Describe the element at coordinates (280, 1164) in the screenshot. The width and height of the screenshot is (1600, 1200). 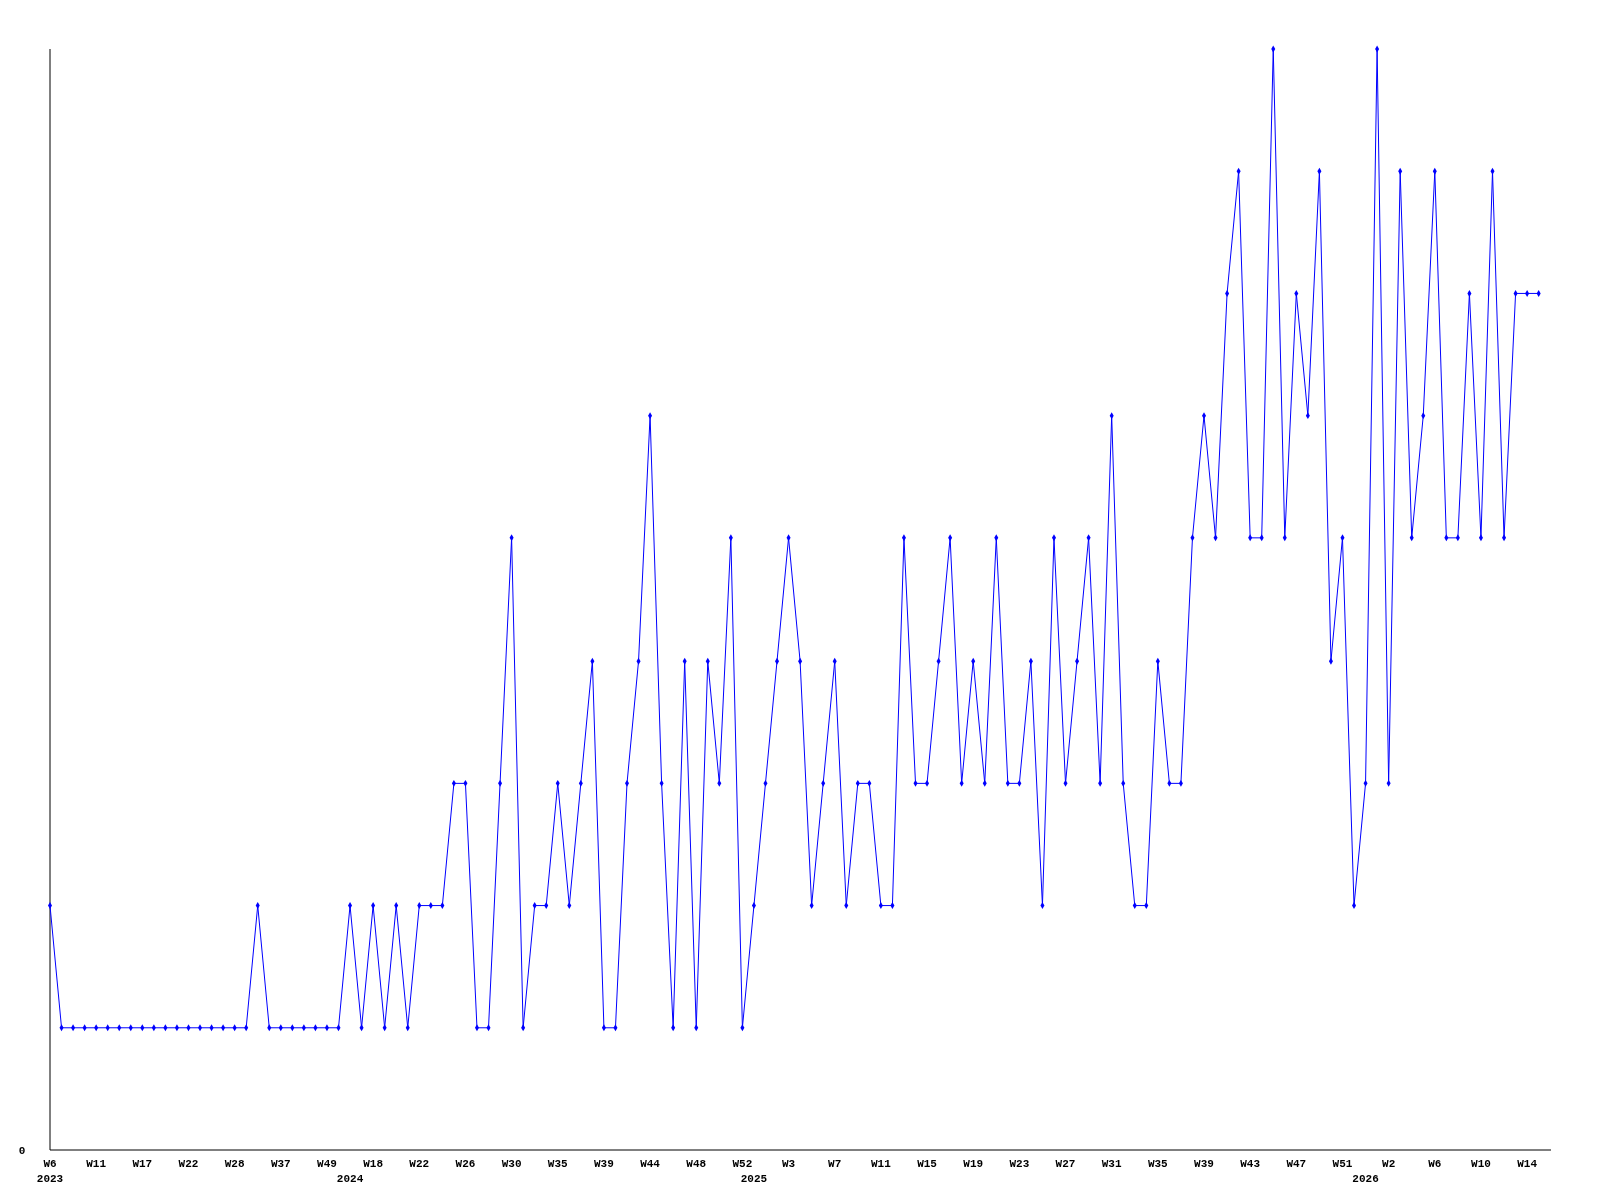
I see `x-tick-label: W37` at that location.